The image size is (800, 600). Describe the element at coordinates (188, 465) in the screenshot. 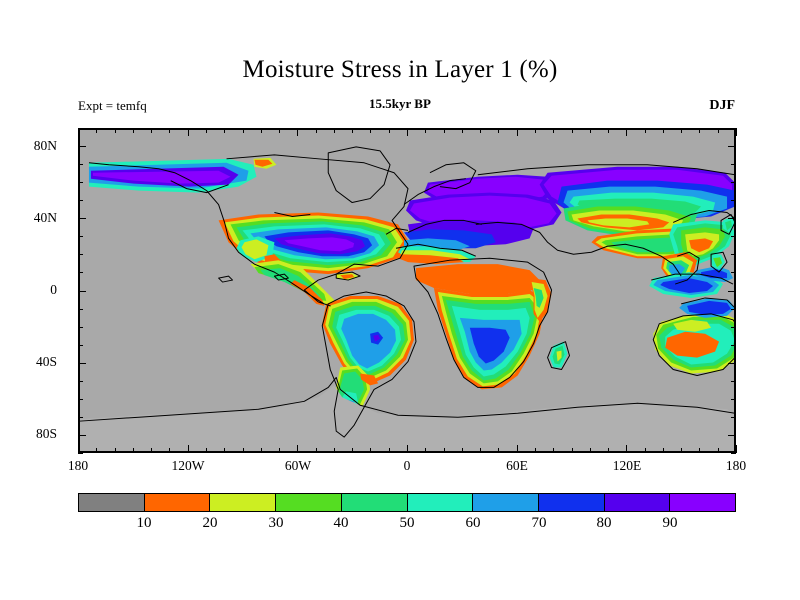

I see `xtick-label-120w: 120W` at that location.